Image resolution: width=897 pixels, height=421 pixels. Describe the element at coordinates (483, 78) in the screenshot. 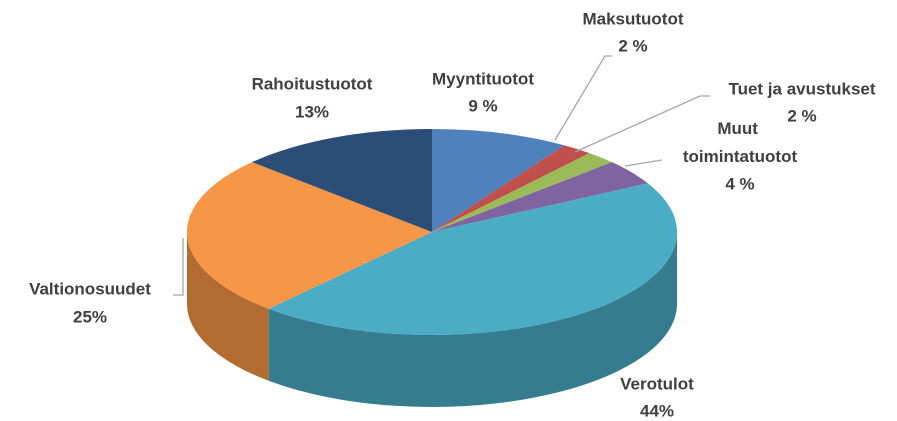

I see `category-label: Myyntituotot` at that location.